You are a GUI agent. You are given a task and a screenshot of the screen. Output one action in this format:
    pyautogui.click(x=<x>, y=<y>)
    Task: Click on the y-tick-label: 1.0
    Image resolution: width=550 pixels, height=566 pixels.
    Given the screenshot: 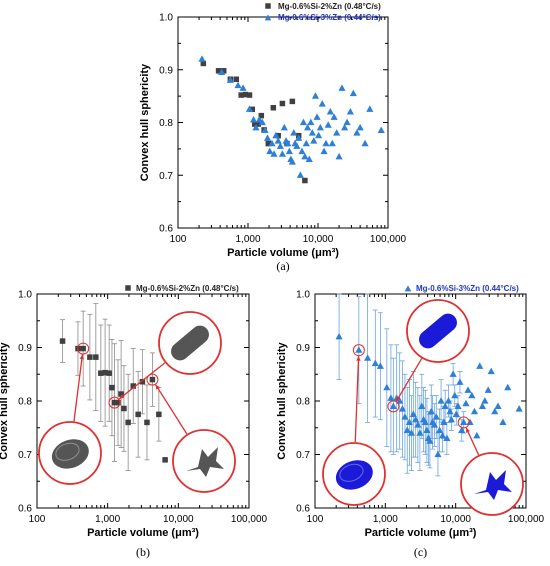 What is the action you would take?
    pyautogui.click(x=25, y=295)
    